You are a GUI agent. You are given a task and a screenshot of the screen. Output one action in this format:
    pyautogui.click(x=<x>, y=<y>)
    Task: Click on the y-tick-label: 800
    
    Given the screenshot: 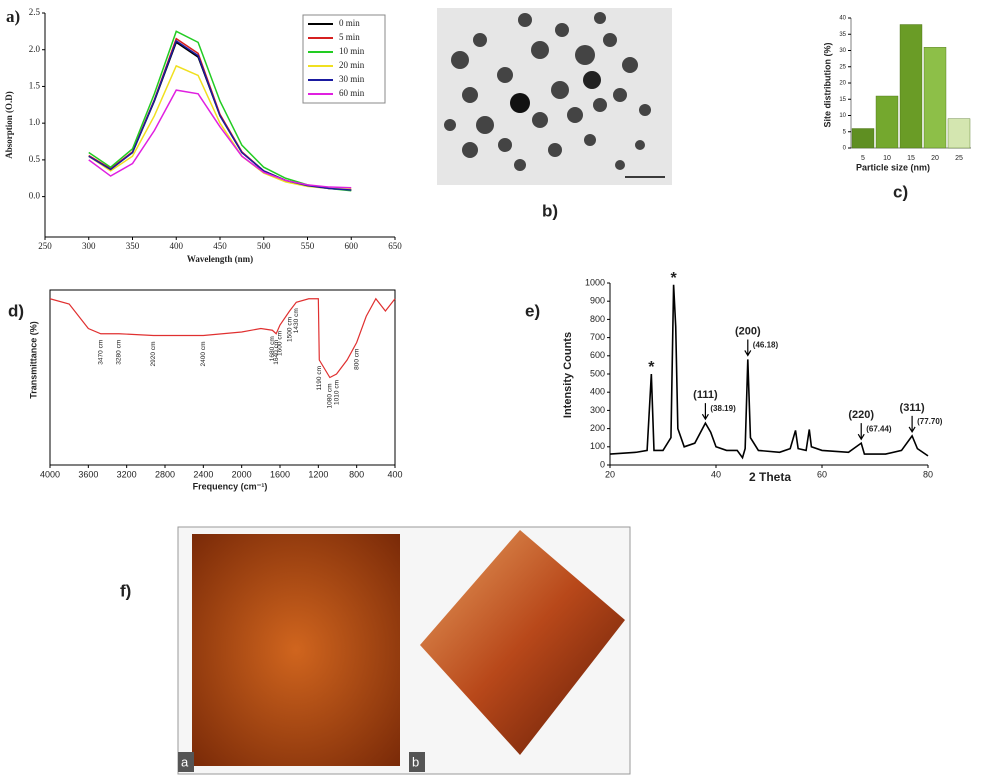 What is the action you would take?
    pyautogui.click(x=597, y=319)
    